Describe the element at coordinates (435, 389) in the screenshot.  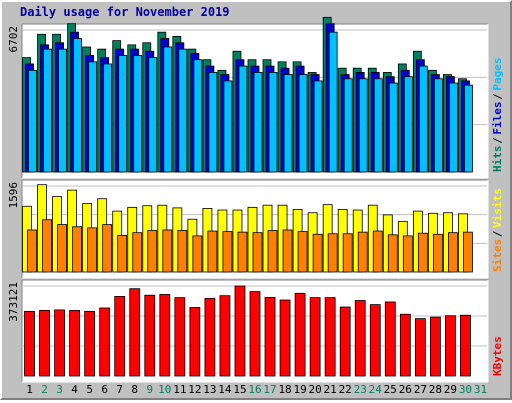
I see `day-label-28: 28` at that location.